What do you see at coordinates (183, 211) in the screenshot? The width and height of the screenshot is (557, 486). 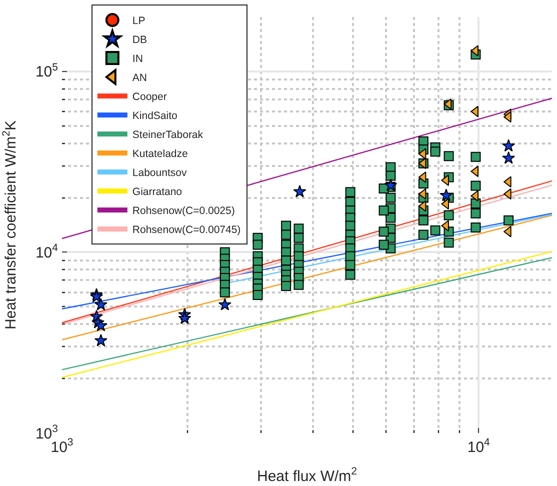 I see `legend-label: Rohsenow(C=0.0025)` at bounding box center [183, 211].